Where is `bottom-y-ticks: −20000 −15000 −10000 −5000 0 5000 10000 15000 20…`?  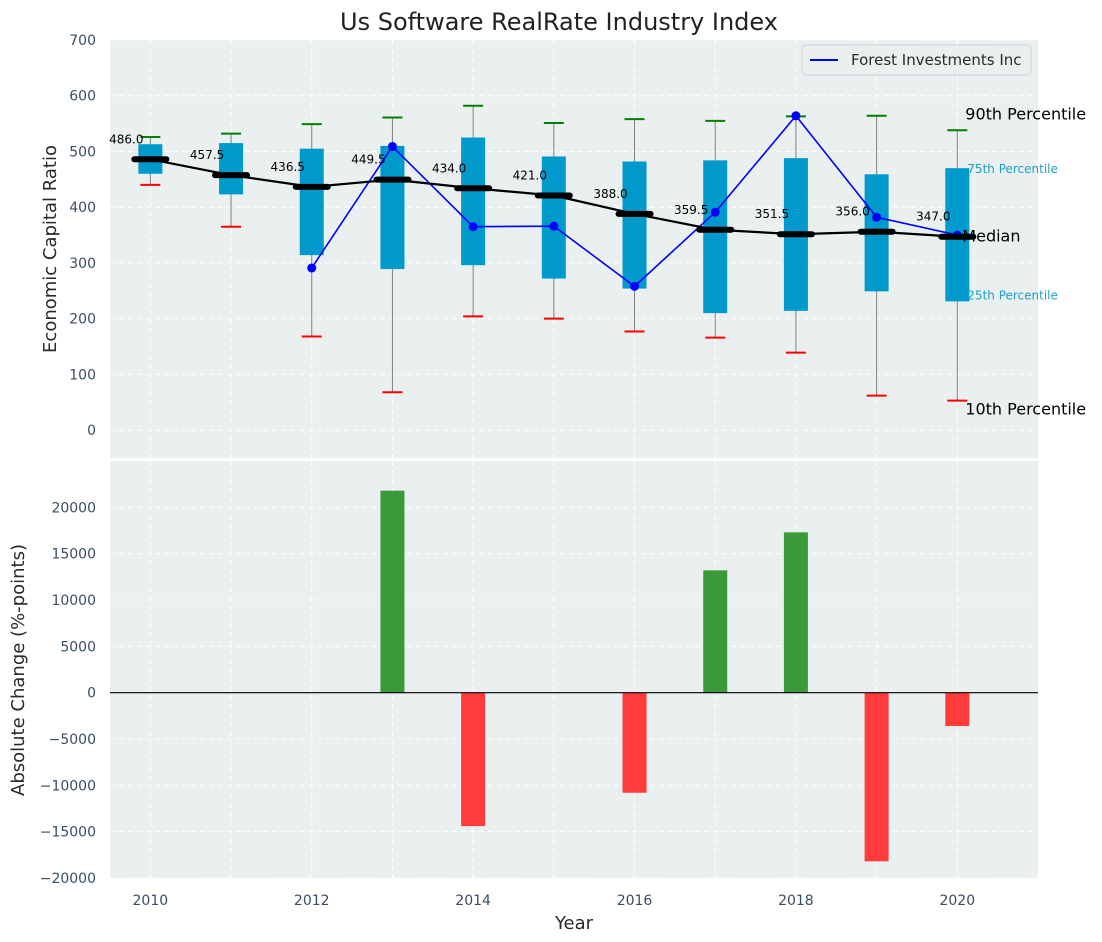
bottom-y-ticks: −20000 −15000 −10000 −5000 0 5000 10000 15000 20… is located at coordinates (68, 693).